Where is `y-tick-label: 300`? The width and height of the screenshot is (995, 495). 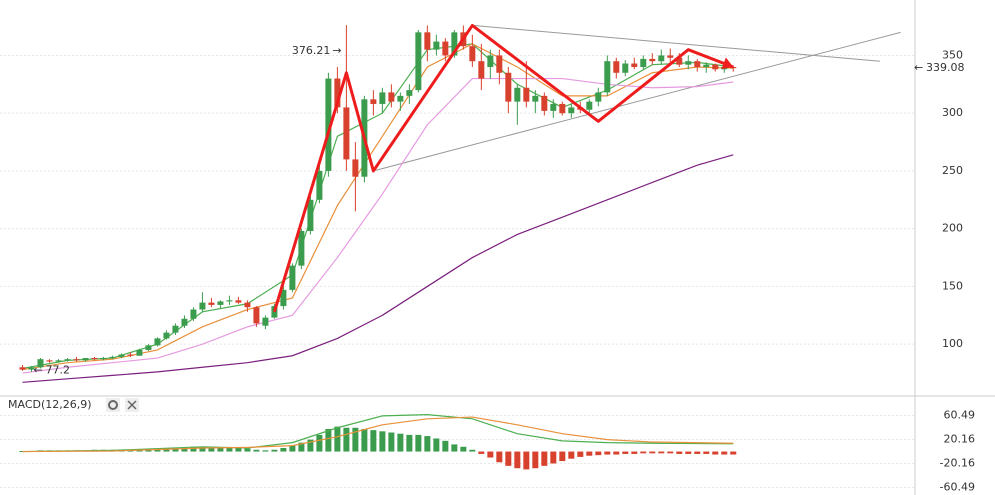
y-tick-label: 300 is located at coordinates (952, 112).